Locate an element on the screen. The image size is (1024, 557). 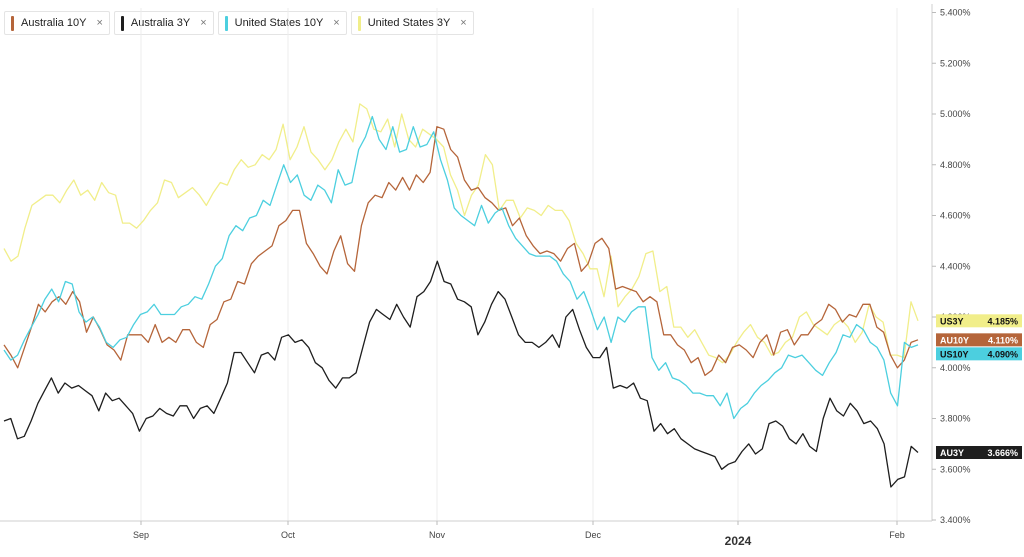
y-tick-label: 5.400% is located at coordinates (955, 13).